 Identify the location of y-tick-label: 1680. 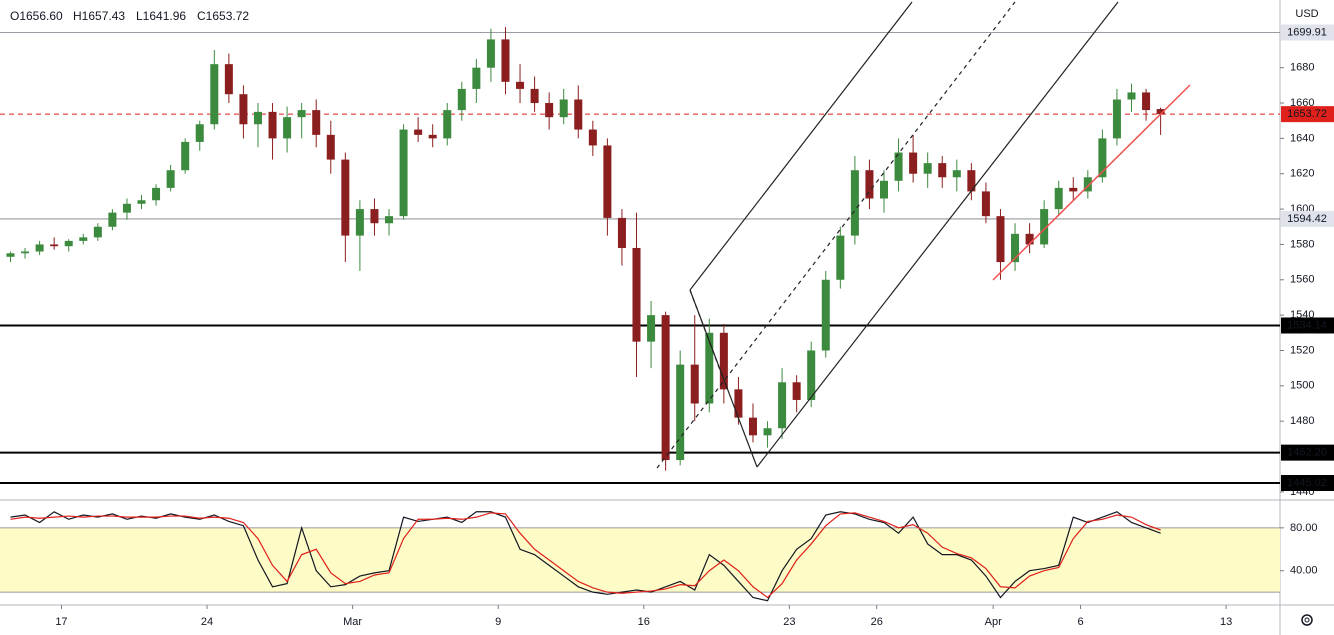
(1302, 68).